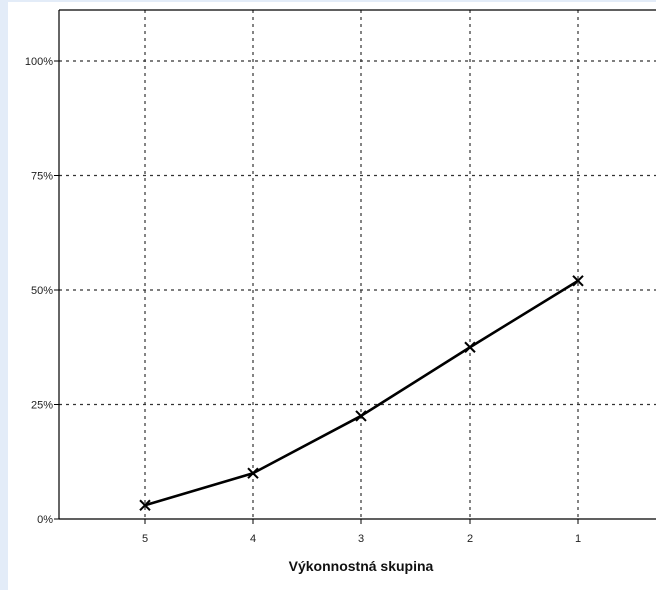  Describe the element at coordinates (361, 566) in the screenshot. I see `x-axis-title: Výkonnostná skupina` at that location.